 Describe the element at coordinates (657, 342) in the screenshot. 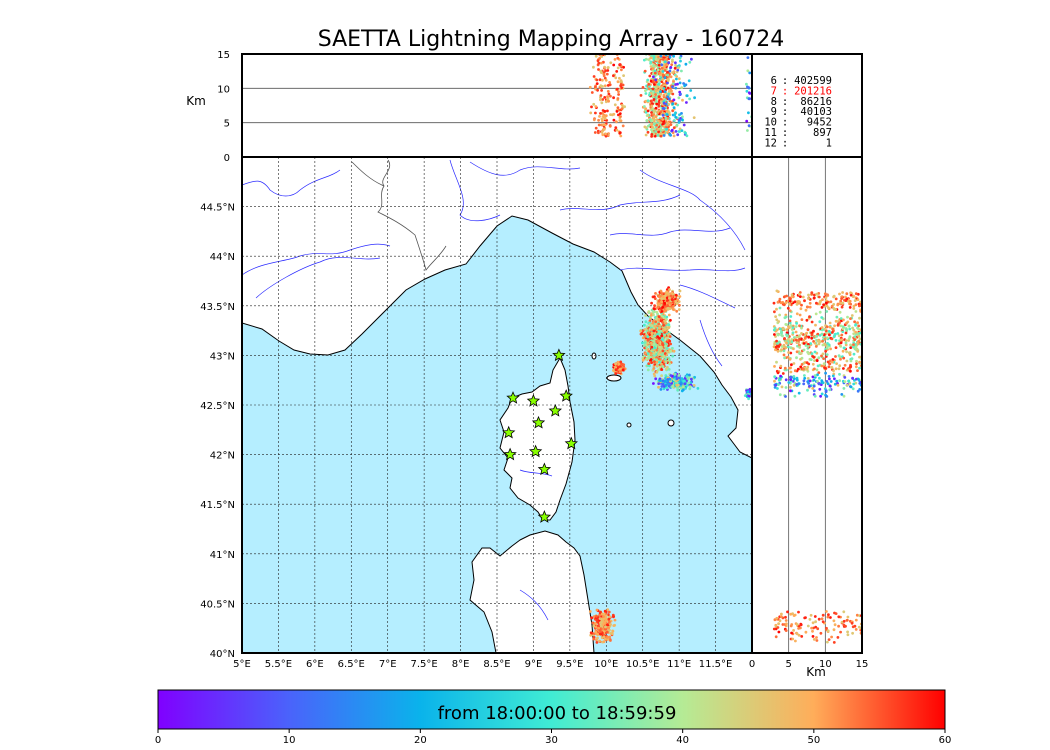

I see `lightning-cluster` at that location.